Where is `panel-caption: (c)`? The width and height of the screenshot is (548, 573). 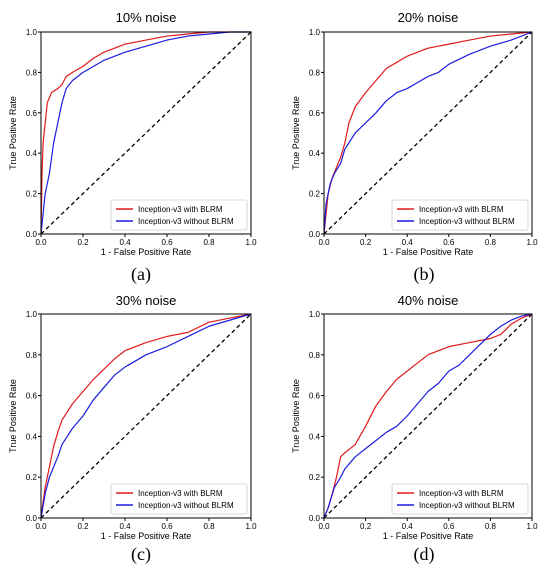
panel-caption: (c) is located at coordinates (141, 554).